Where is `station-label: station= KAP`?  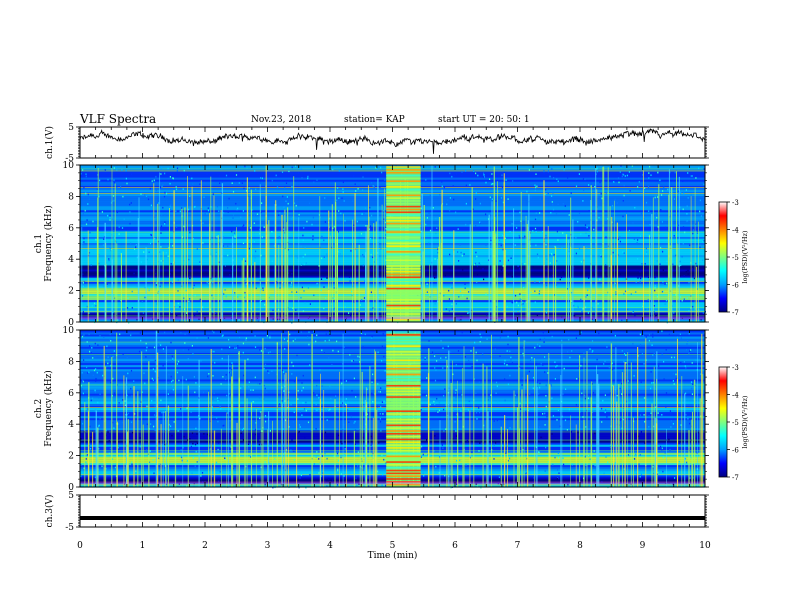
station-label: station= KAP is located at coordinates (374, 120).